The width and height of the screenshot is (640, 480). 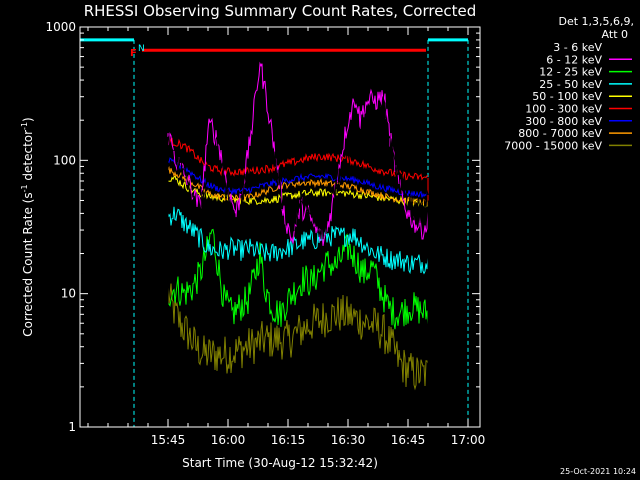 I want to click on y-tick-label: 10, so click(x=68, y=294).